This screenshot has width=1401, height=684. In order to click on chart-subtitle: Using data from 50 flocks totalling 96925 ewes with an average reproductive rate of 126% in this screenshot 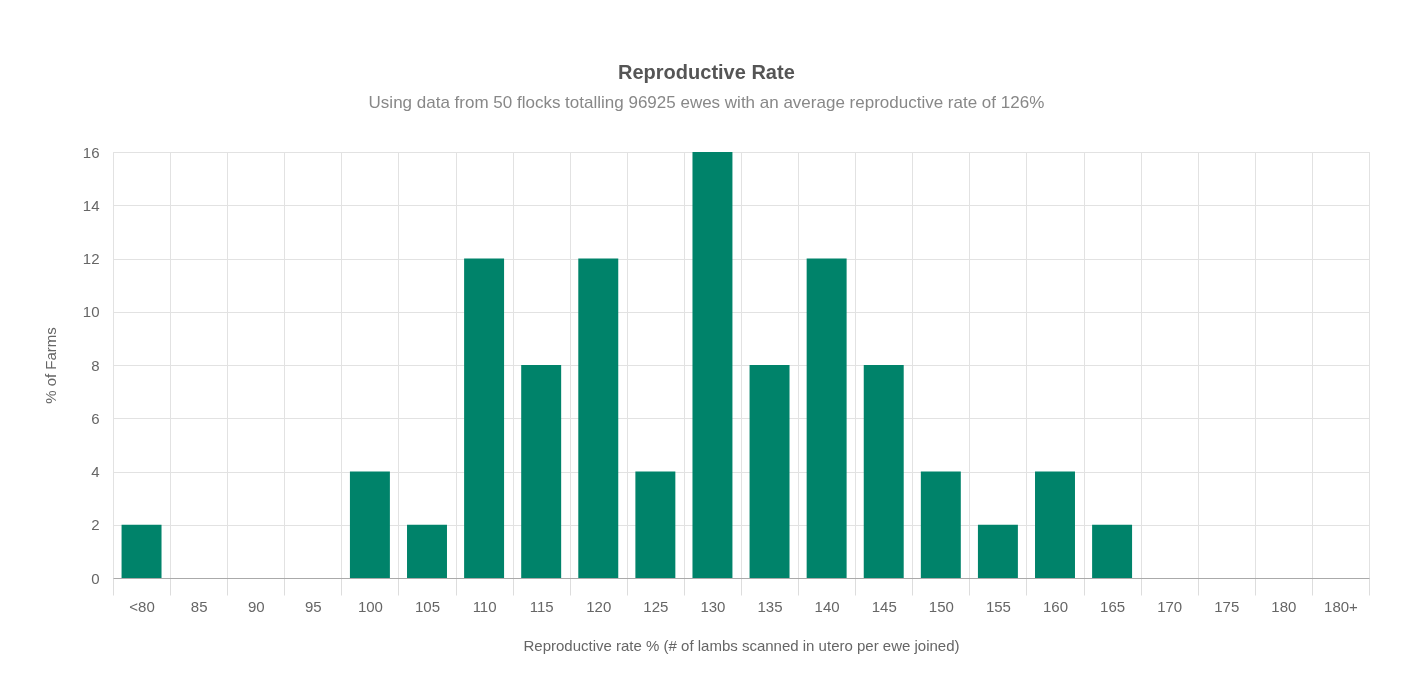, I will do `click(706, 102)`.